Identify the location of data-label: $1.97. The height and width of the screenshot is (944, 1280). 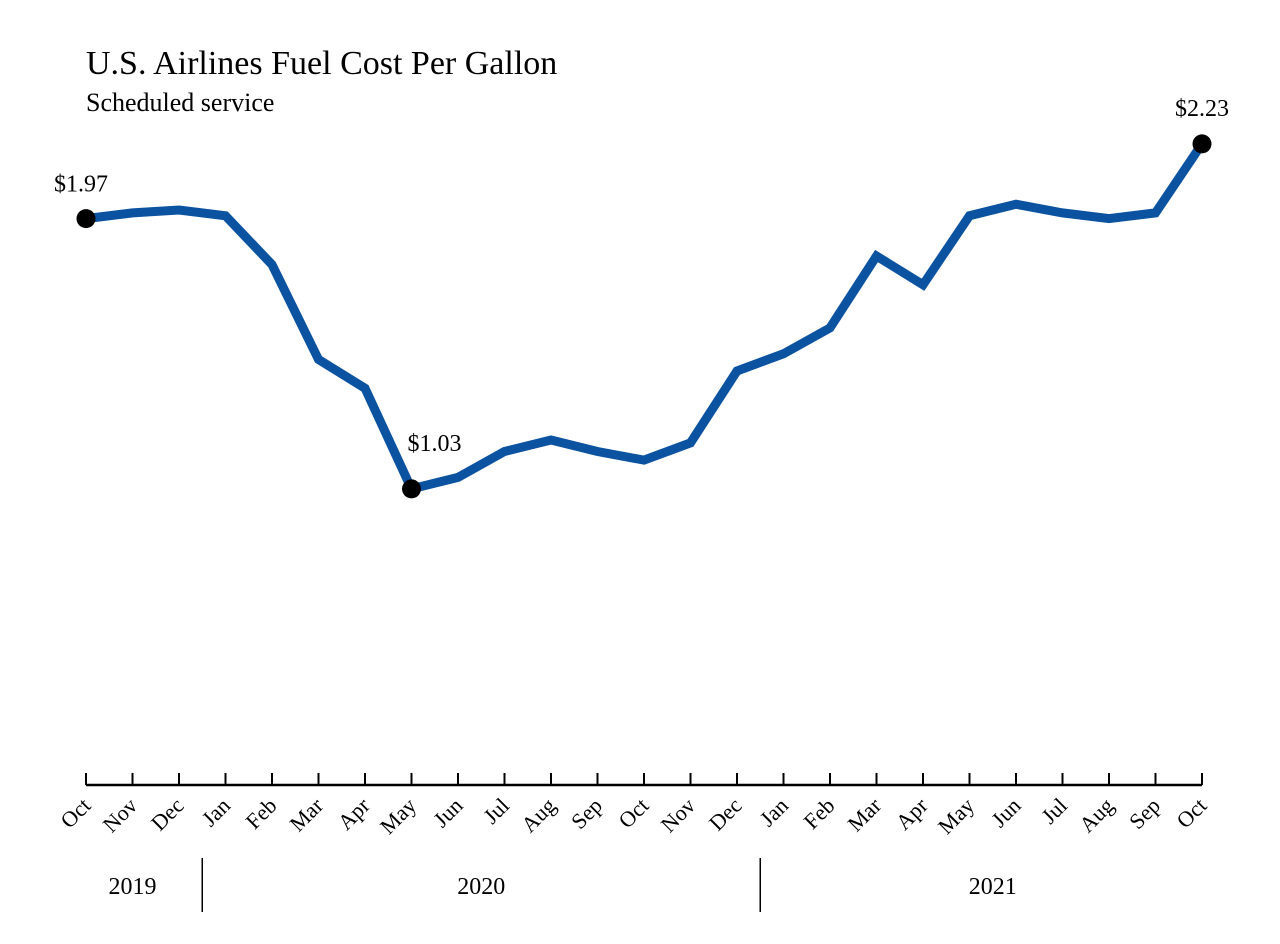
(81, 185).